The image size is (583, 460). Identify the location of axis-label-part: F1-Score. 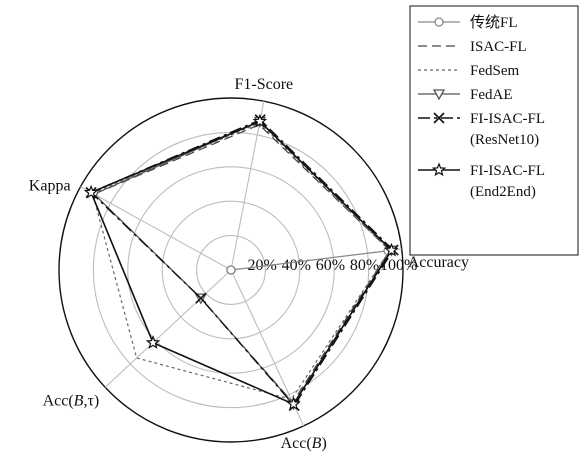
(263, 84).